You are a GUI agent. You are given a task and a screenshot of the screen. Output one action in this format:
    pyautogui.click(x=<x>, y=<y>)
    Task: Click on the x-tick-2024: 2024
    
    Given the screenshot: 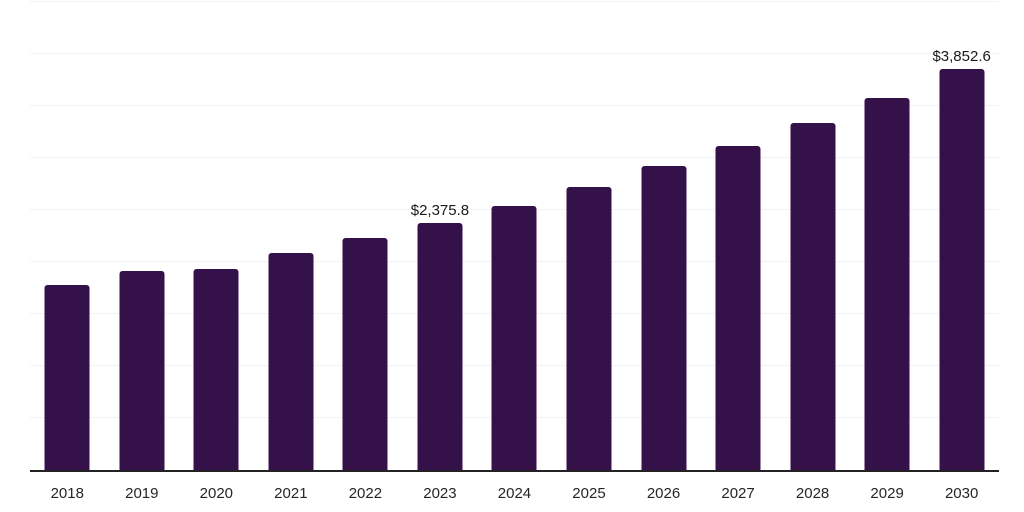 What is the action you would take?
    pyautogui.click(x=514, y=493)
    